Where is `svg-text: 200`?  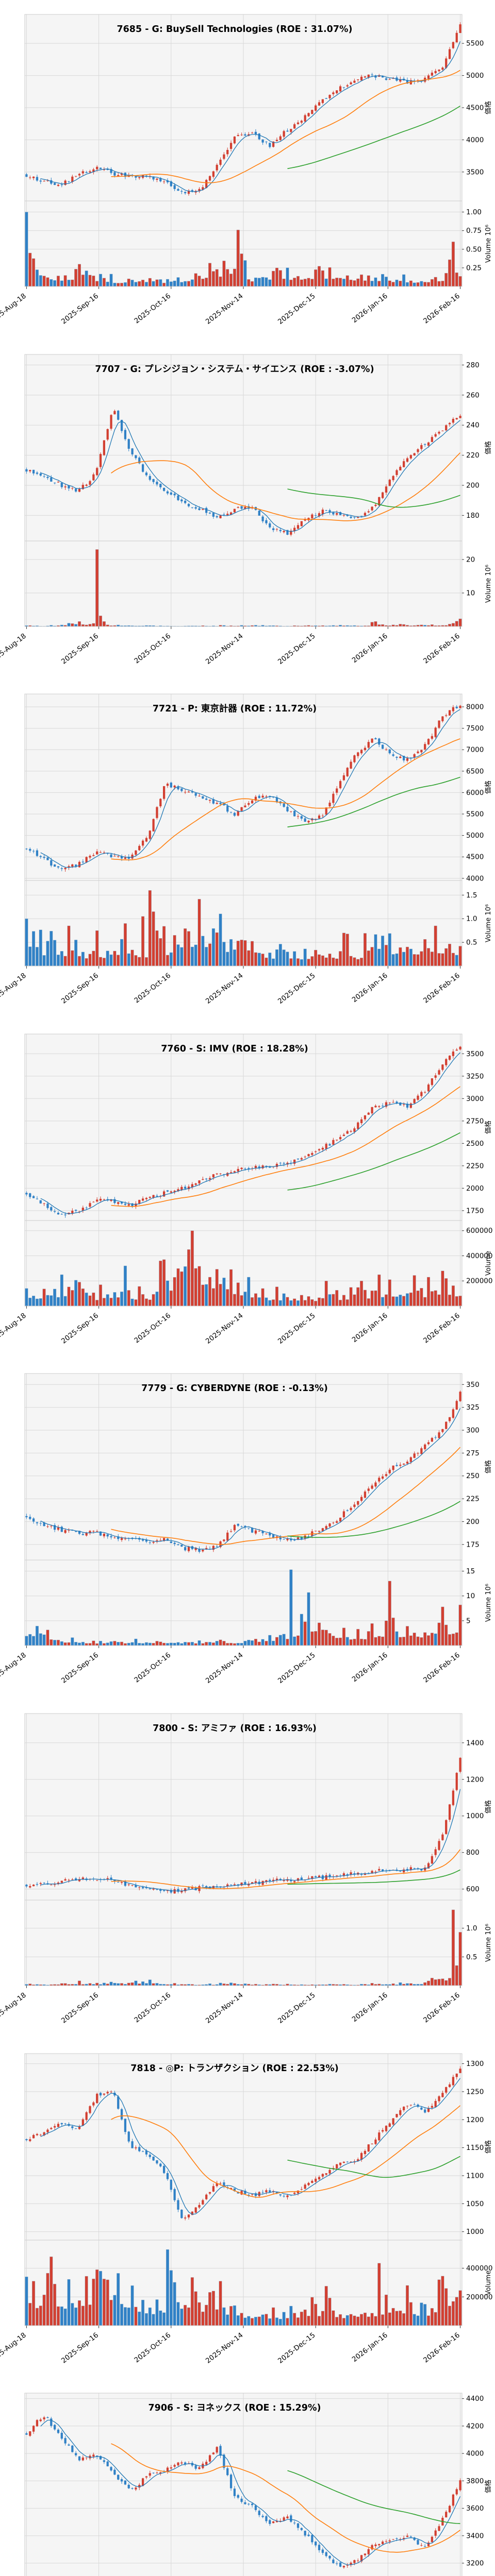
svg-text: 200 is located at coordinates (473, 485).